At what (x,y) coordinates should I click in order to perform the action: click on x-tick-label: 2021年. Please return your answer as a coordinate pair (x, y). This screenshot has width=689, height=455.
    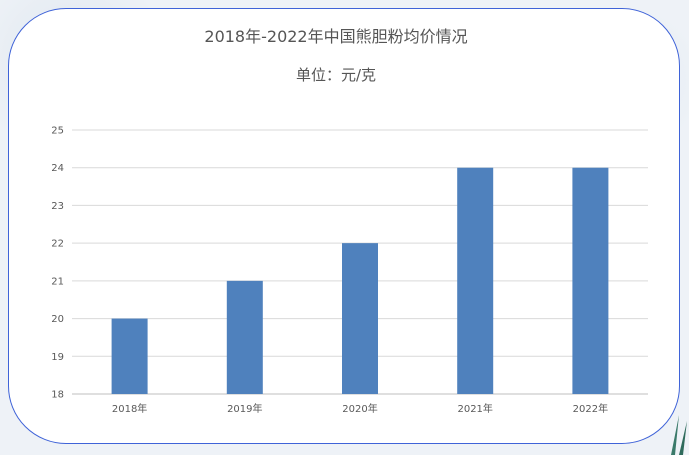
    Looking at the image, I should click on (474, 408).